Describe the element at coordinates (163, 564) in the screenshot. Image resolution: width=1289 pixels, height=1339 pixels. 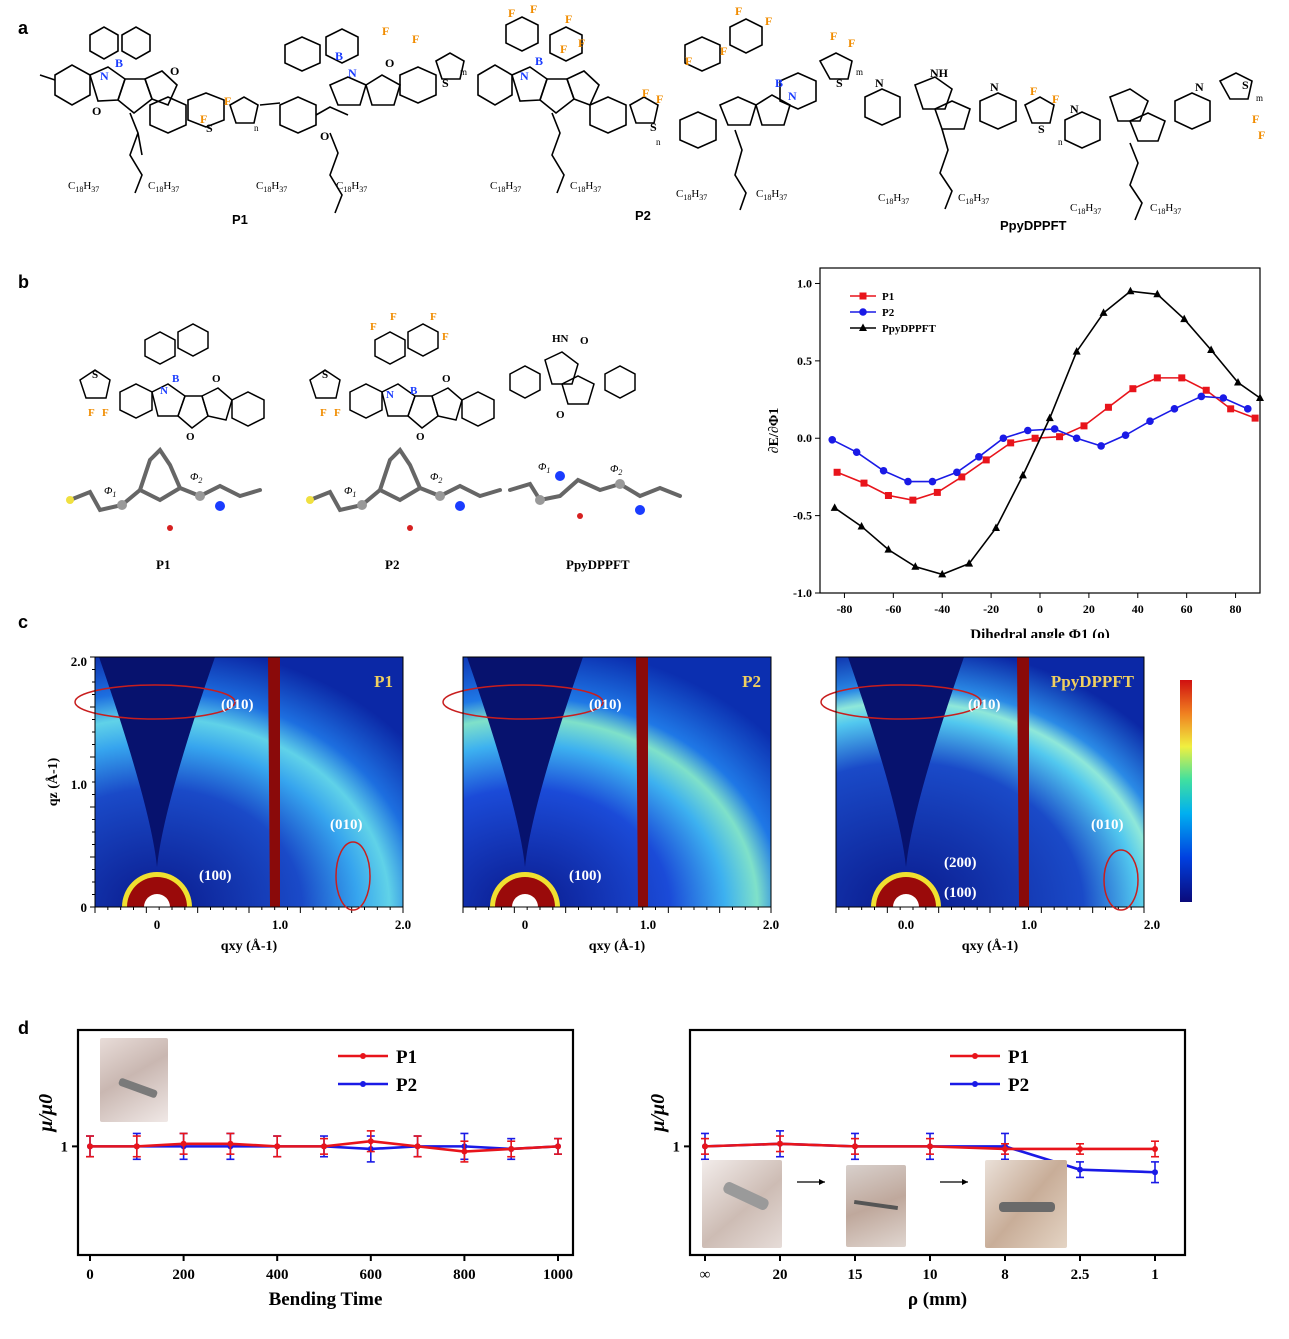
I see `label-p1-model: P1` at that location.